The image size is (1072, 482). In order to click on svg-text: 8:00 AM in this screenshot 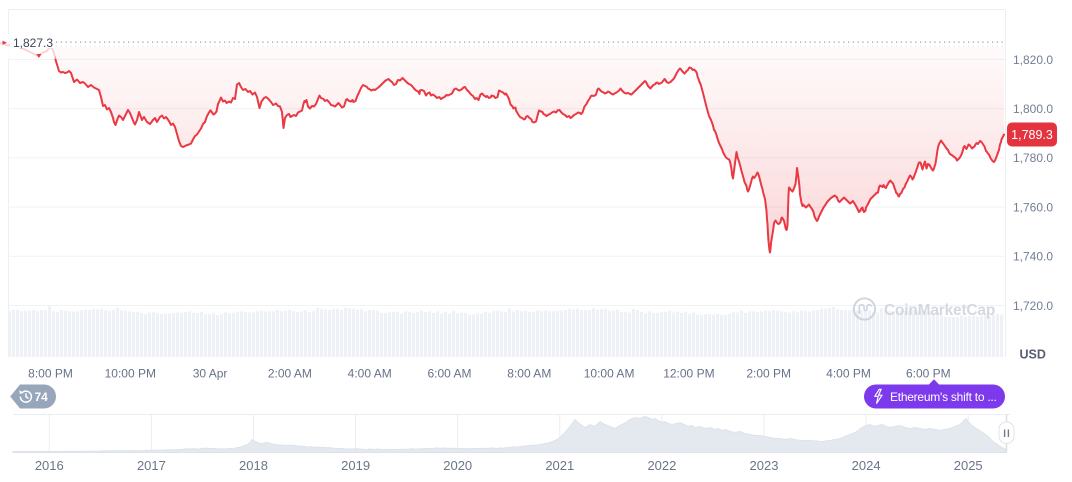, I will do `click(529, 374)`.